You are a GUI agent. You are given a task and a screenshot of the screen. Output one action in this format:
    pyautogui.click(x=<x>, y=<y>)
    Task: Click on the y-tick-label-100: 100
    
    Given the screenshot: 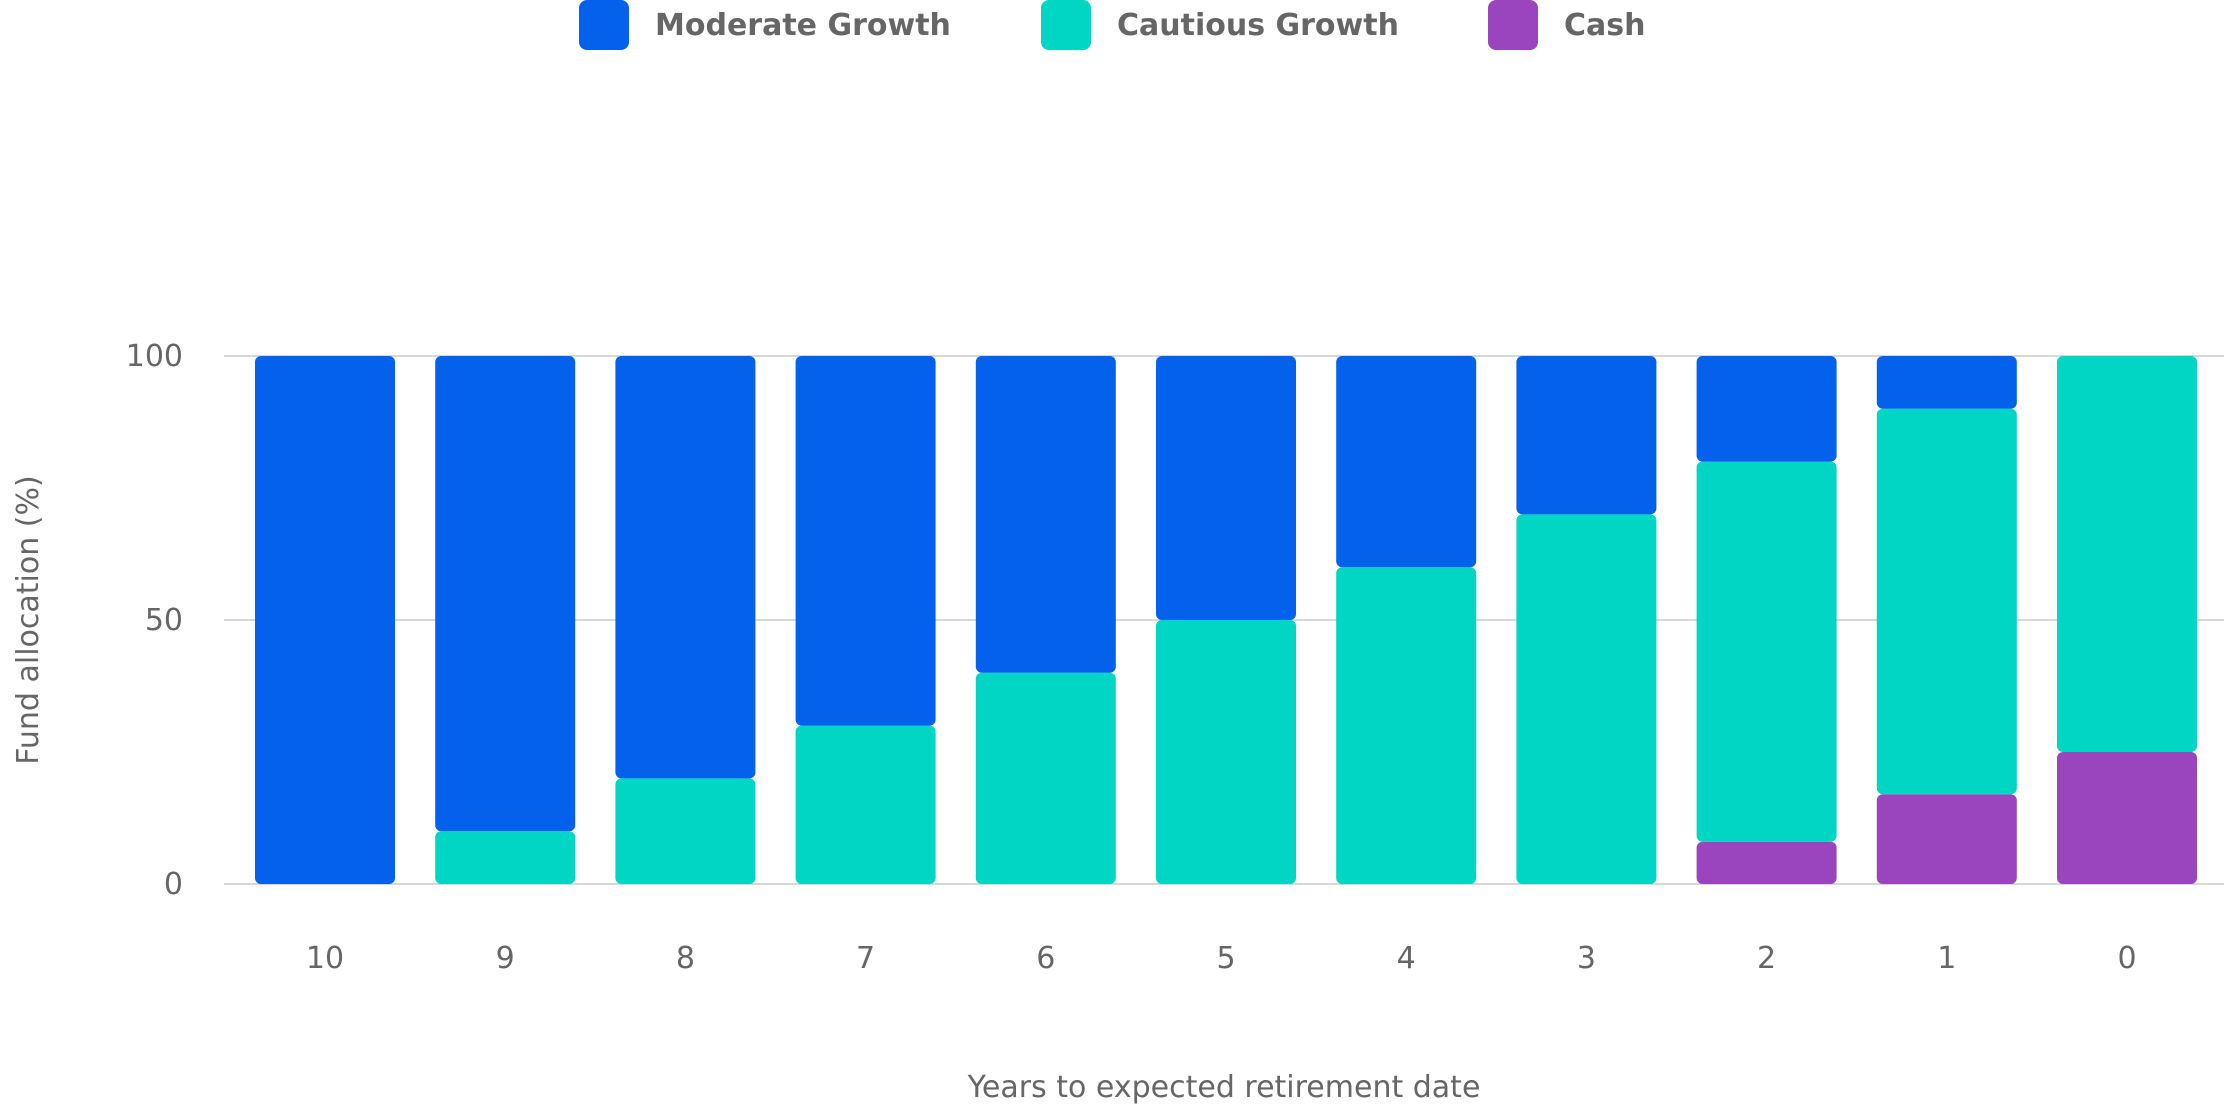 What is the action you would take?
    pyautogui.click(x=154, y=356)
    